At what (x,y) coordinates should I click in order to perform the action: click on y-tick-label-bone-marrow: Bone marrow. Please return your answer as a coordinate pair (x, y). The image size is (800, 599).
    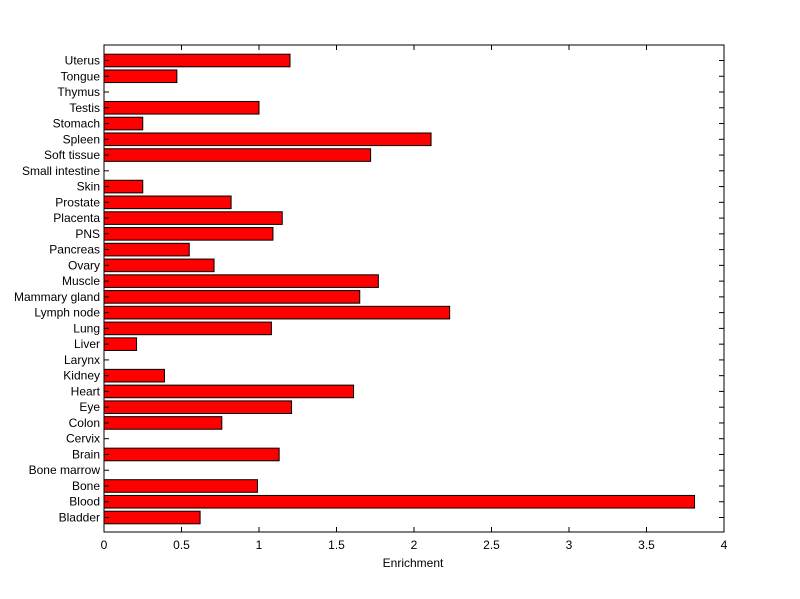
    Looking at the image, I should click on (65, 470).